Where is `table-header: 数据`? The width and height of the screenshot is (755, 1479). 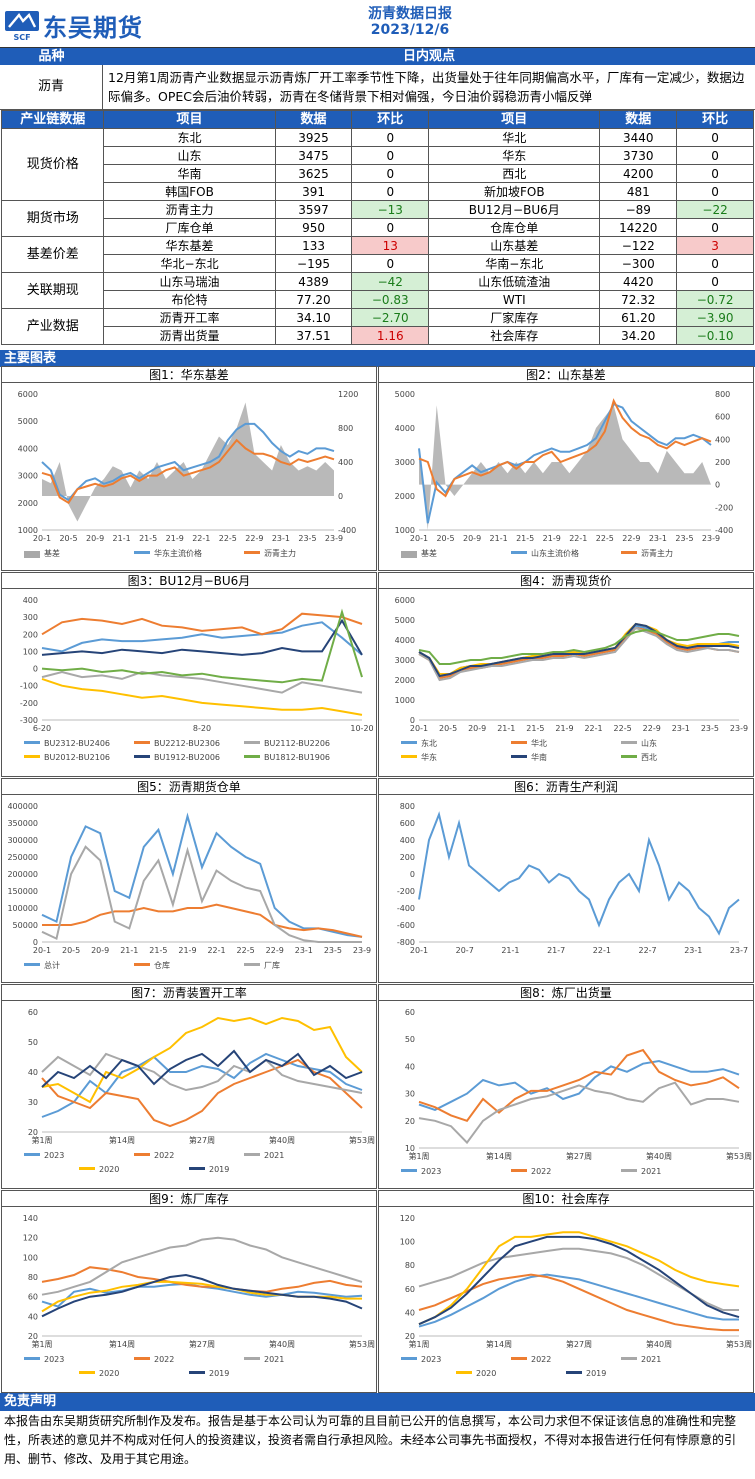
table-header: 数据 is located at coordinates (638, 119).